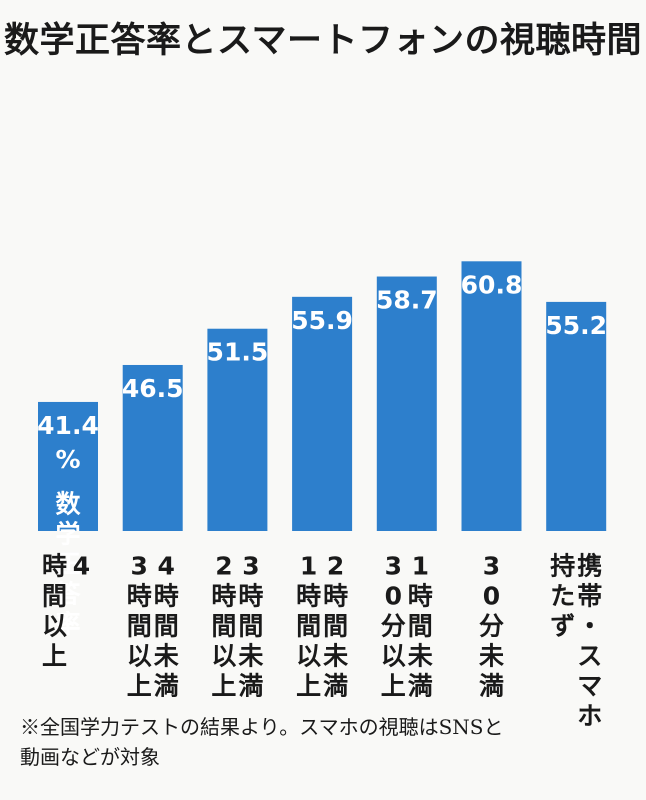 This screenshot has width=646, height=800. I want to click on category-label-char: 持, so click(562, 565).